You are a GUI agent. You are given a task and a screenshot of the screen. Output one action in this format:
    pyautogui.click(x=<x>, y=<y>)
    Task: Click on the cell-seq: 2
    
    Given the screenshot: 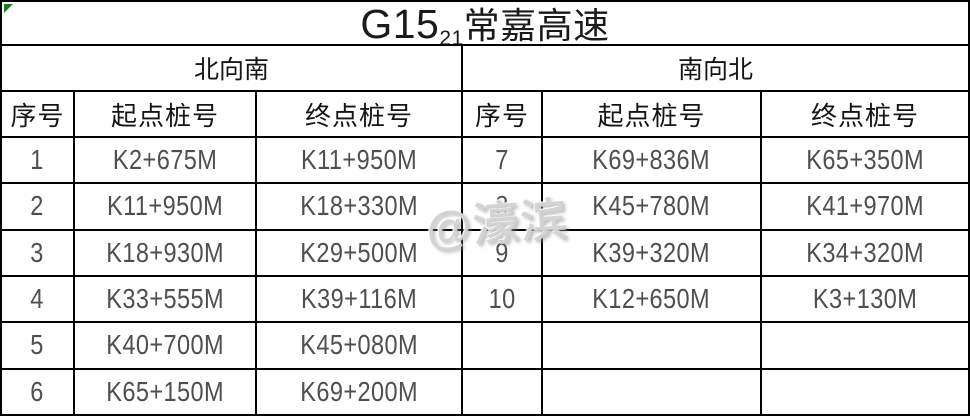 What is the action you would take?
    pyautogui.click(x=38, y=206)
    